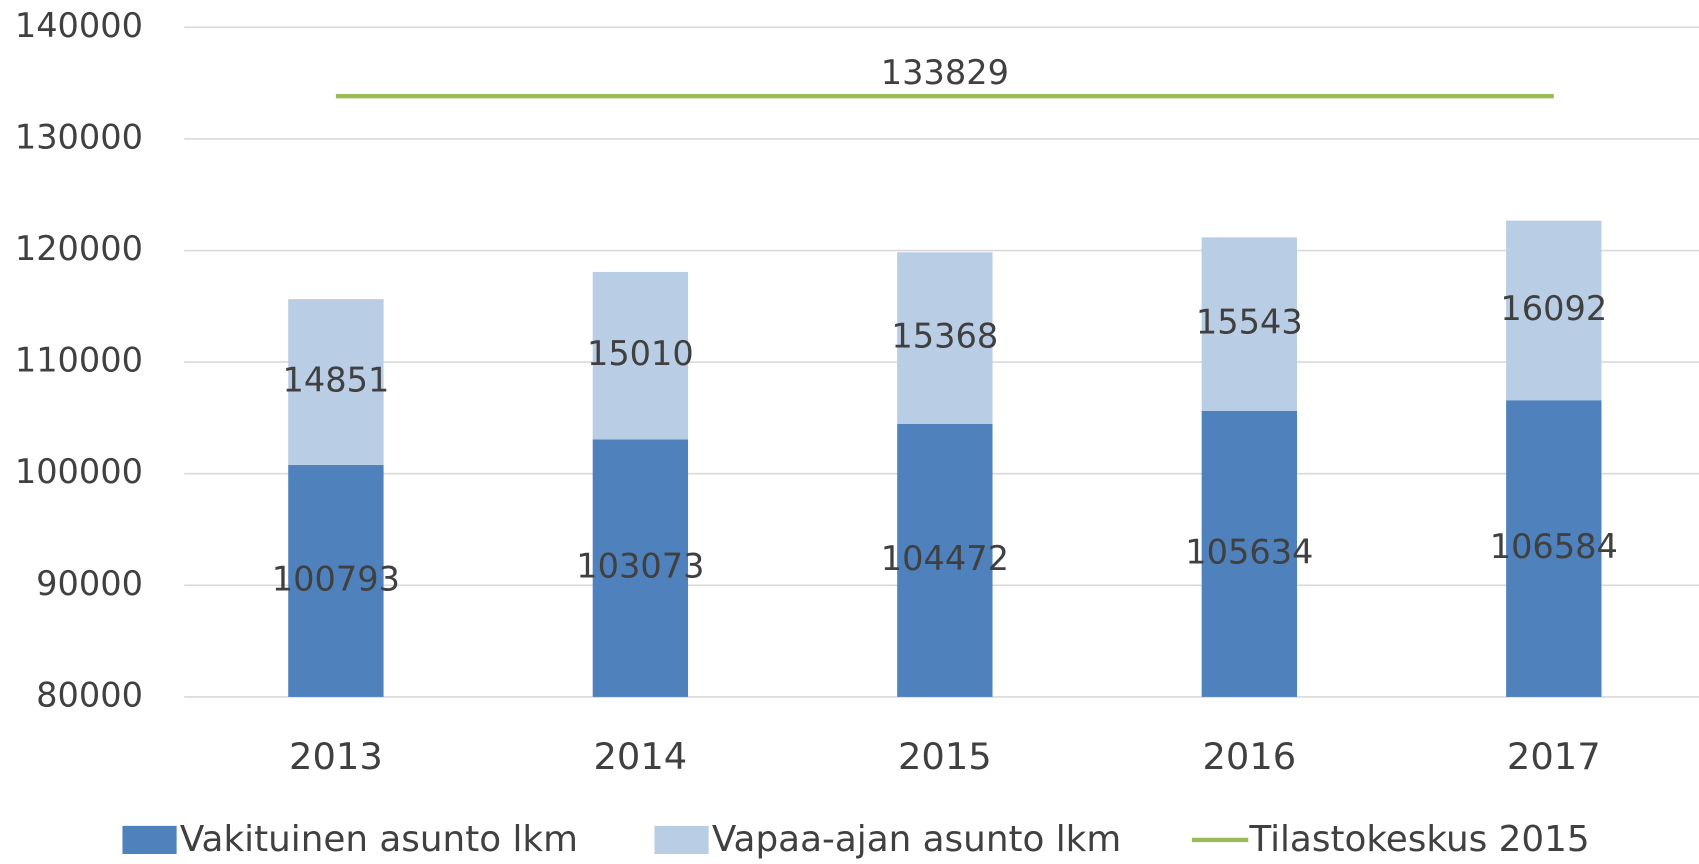  I want to click on data-label: 104472, so click(945, 558).